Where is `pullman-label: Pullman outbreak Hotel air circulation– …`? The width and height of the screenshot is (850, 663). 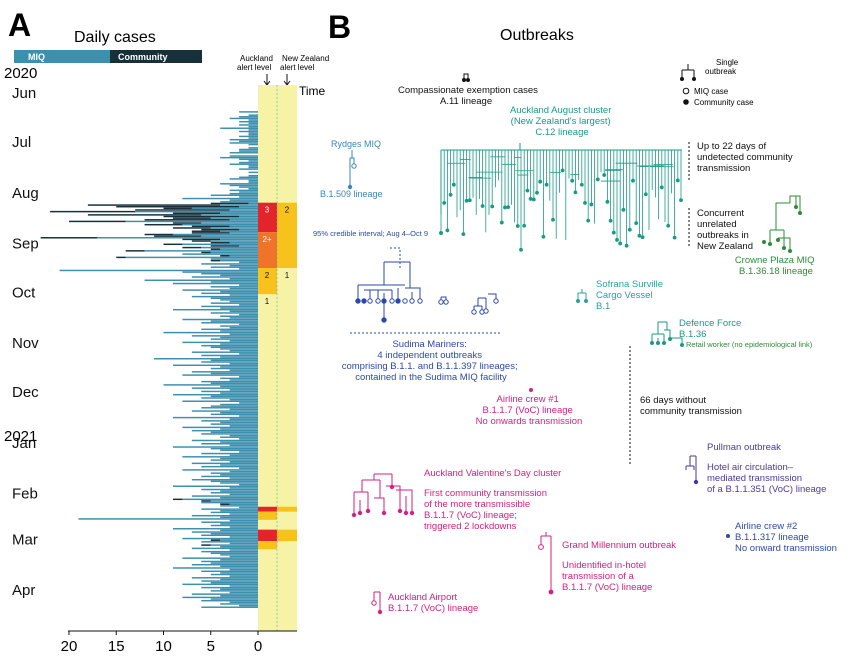
pullman-label: Pullman outbreak Hotel air circulation– … is located at coordinates (766, 468).